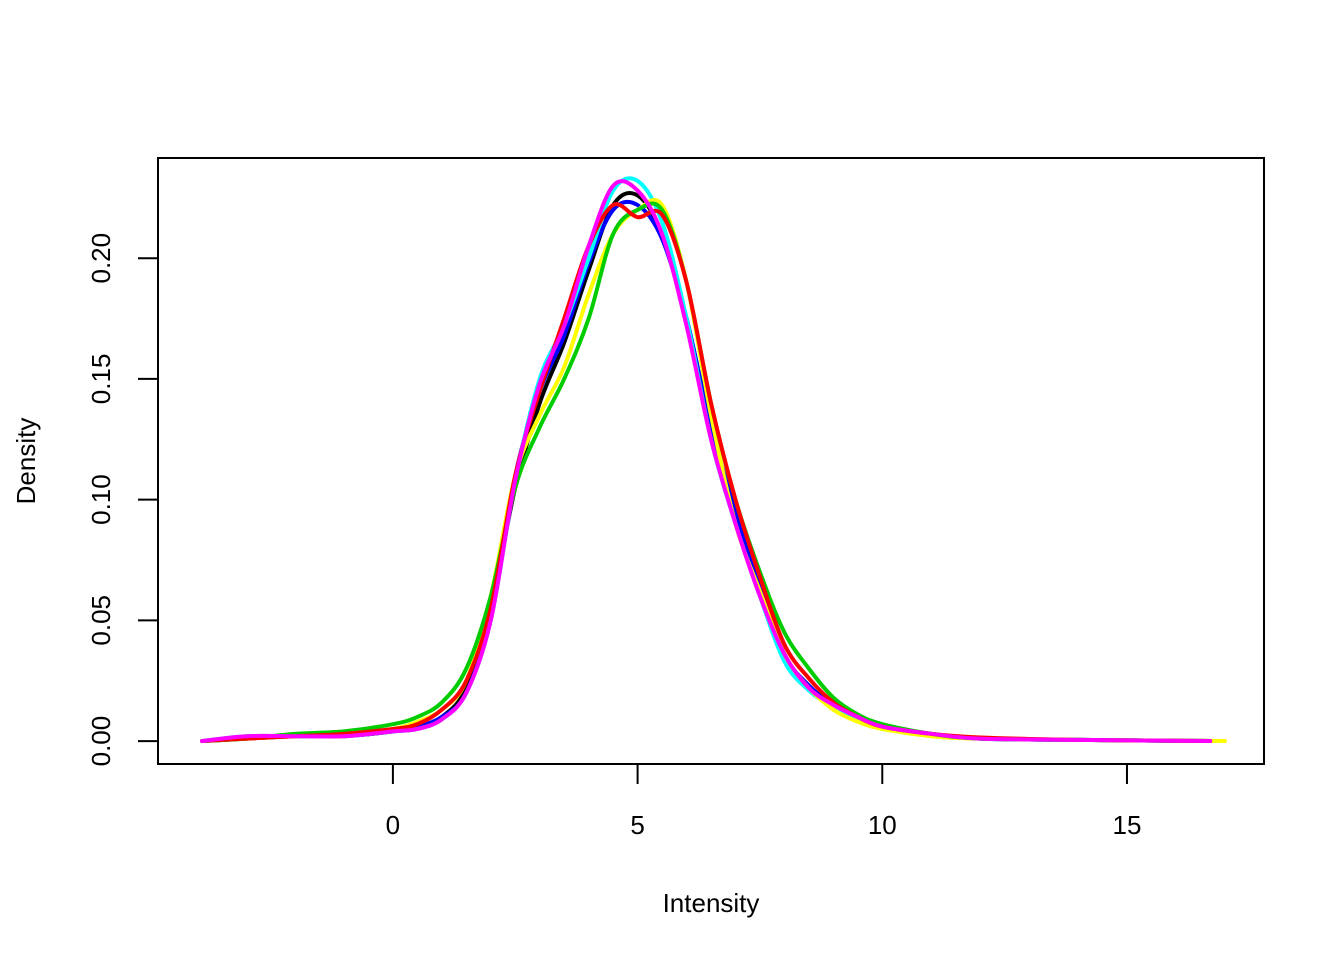  What do you see at coordinates (101, 620) in the screenshot?
I see `y-tick-label: 0.05` at bounding box center [101, 620].